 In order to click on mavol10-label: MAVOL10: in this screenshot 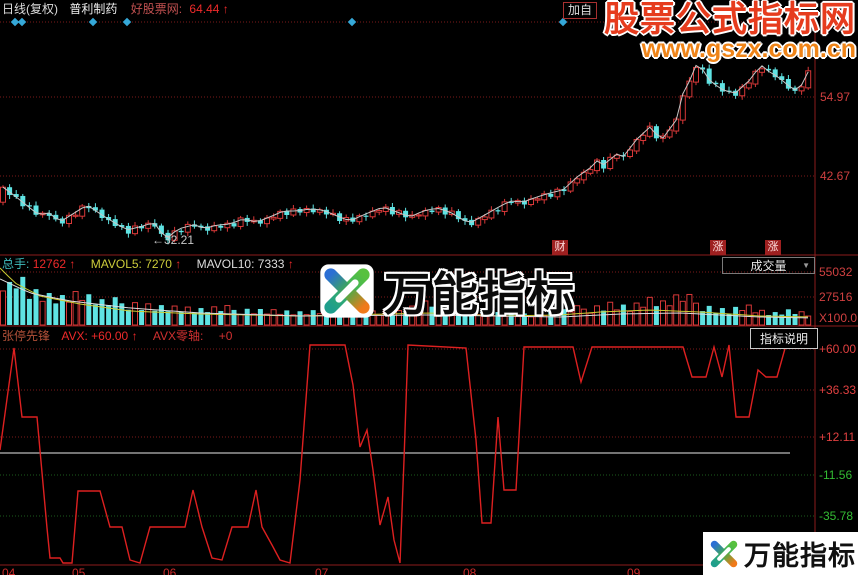, I will do `click(225, 264)`.